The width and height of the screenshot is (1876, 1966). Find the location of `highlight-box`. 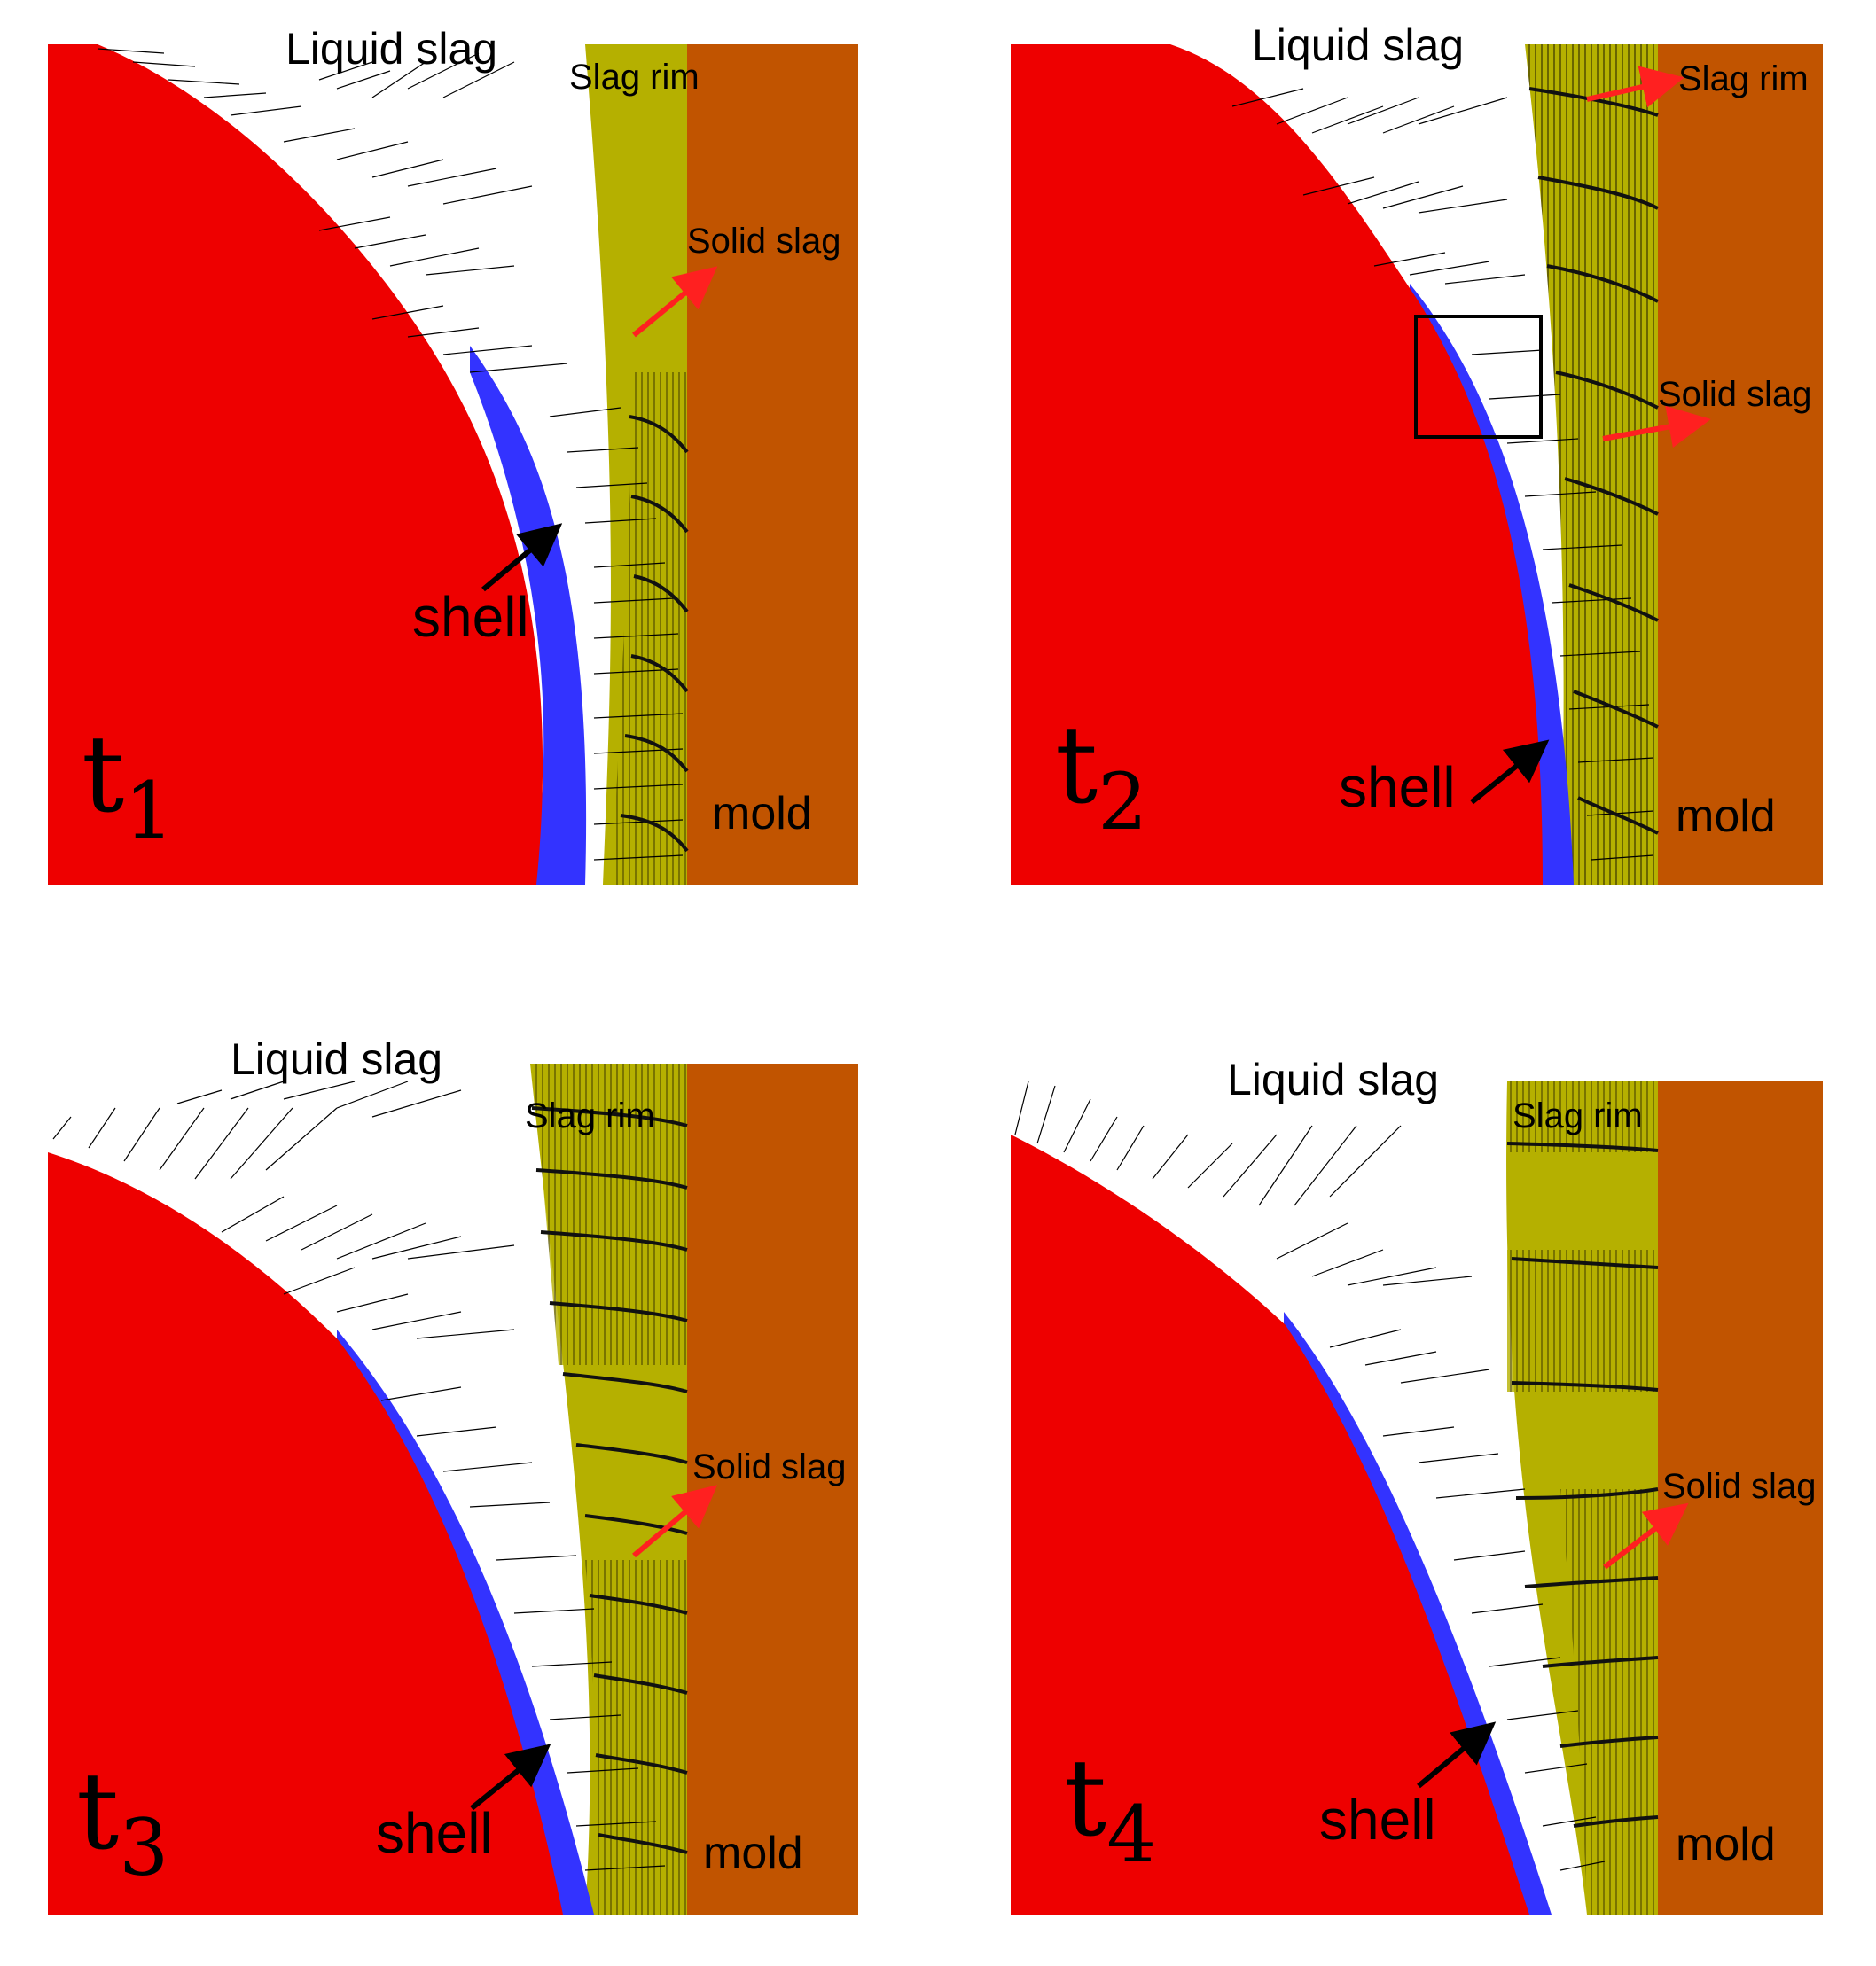

highlight-box is located at coordinates (1478, 377).